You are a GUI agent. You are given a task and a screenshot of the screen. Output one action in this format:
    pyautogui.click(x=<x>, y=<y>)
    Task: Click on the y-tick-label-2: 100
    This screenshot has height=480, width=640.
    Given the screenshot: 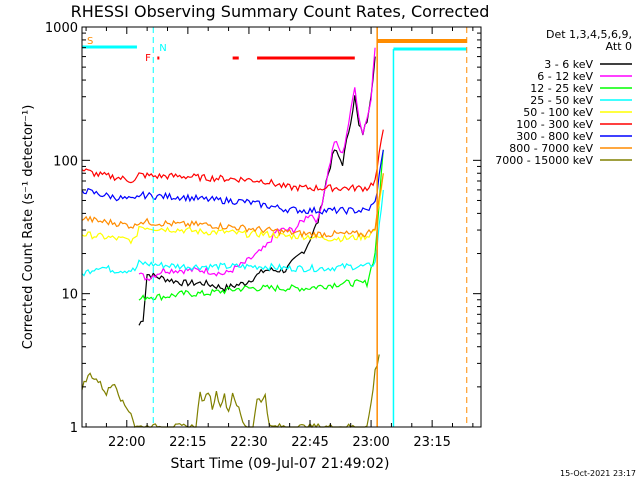 What is the action you would take?
    pyautogui.click(x=65, y=161)
    